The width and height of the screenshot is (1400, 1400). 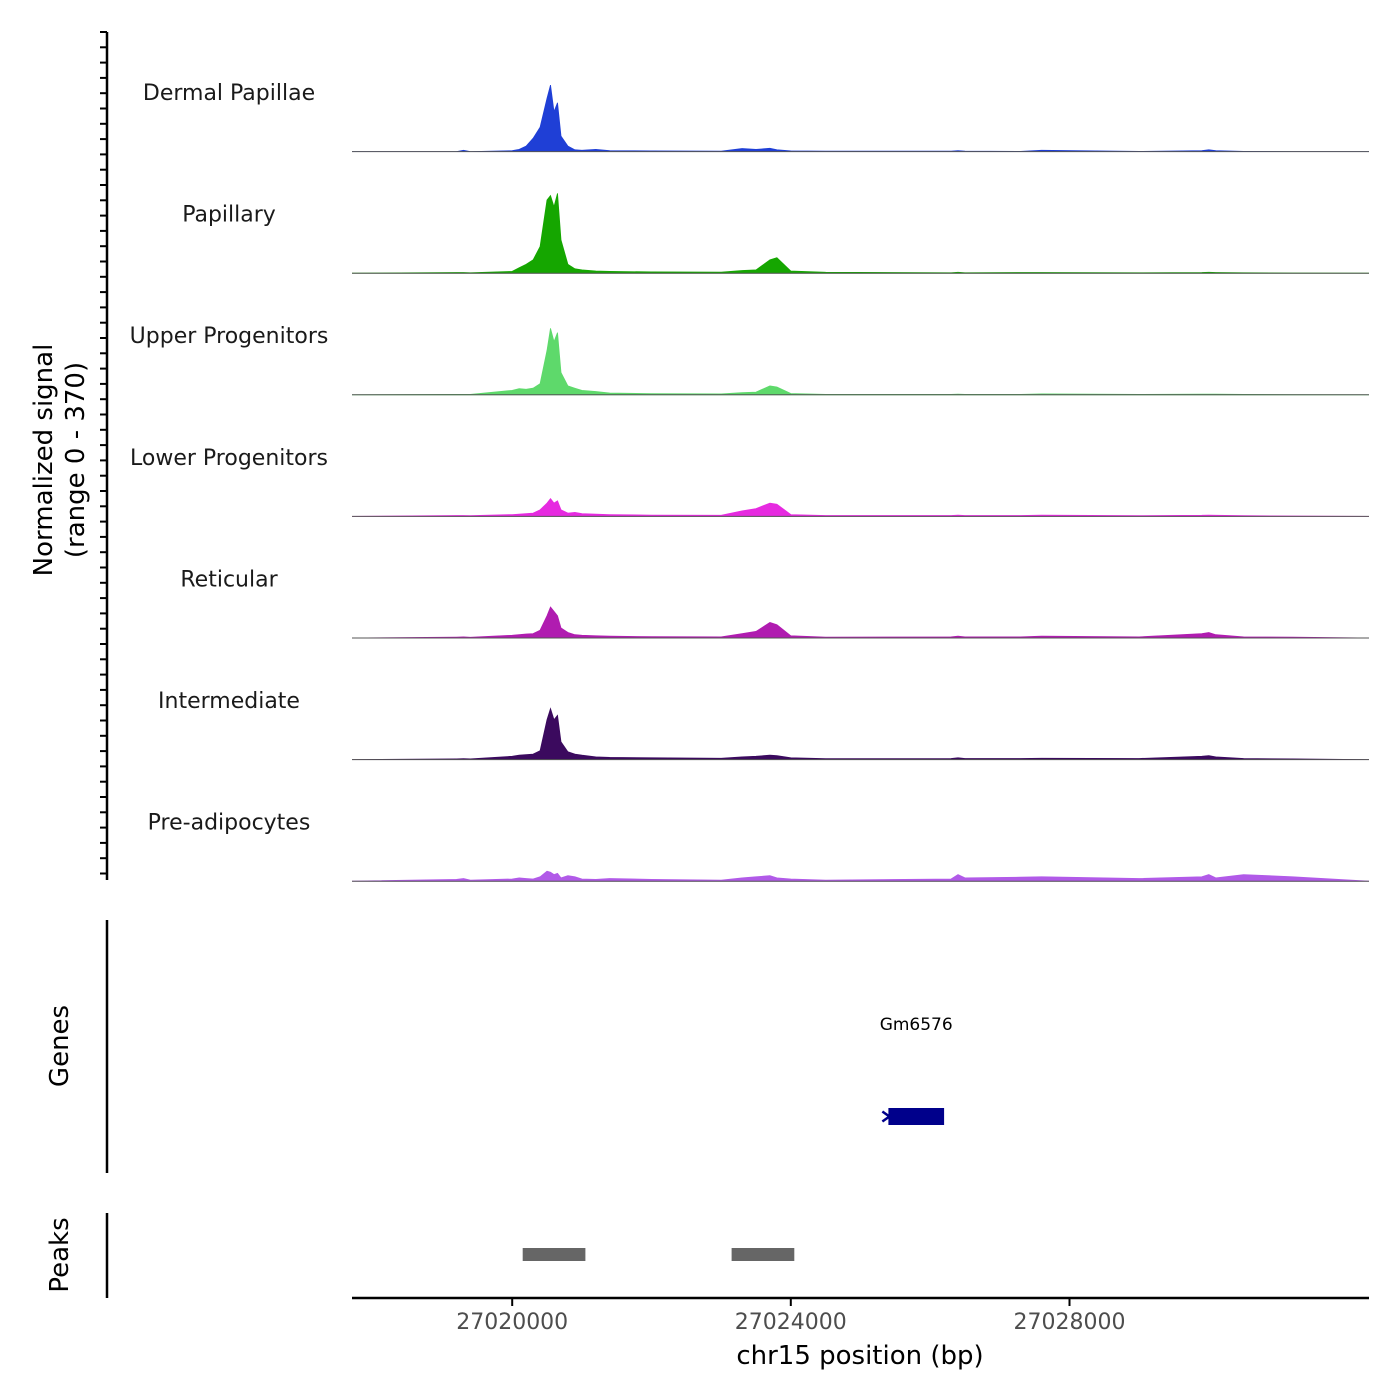 I want to click on ylabel-line2: (range 0 - 370), so click(x=76, y=460).